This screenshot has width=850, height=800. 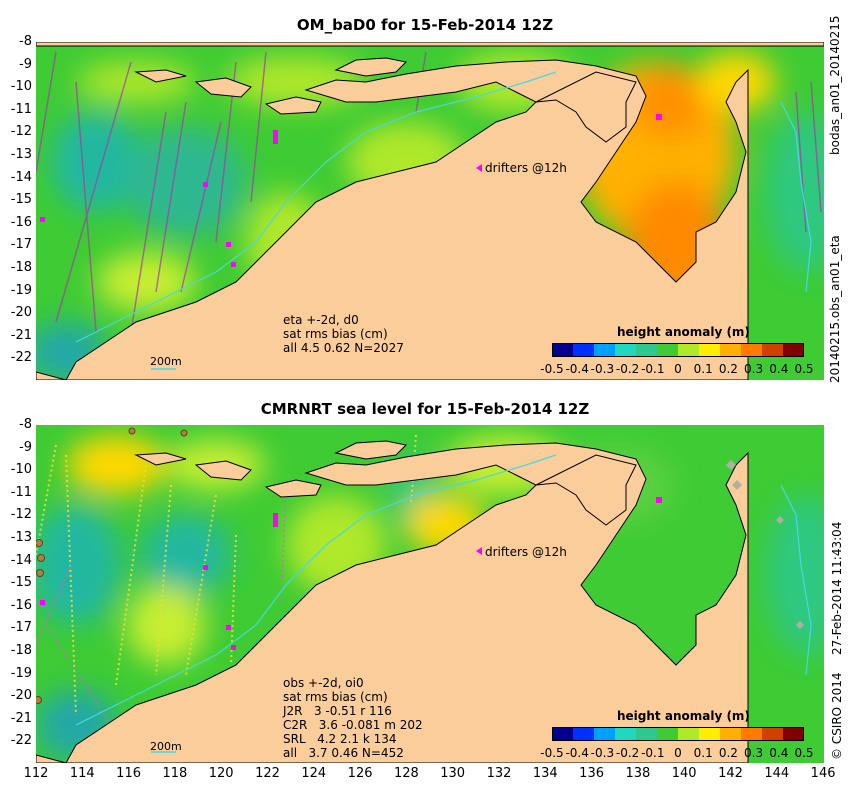 What do you see at coordinates (353, 725) in the screenshot?
I see `panel2-note: C2R 3.6 -0.081 m 202` at bounding box center [353, 725].